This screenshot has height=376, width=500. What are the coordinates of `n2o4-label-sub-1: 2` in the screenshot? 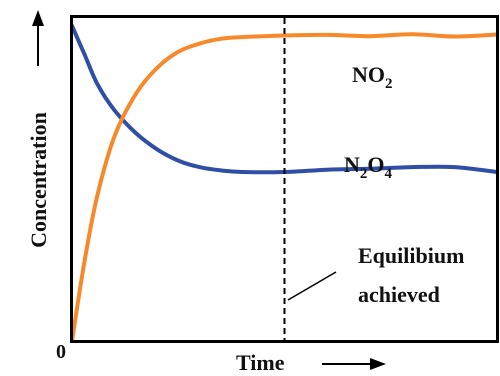 It's located at (364, 174).